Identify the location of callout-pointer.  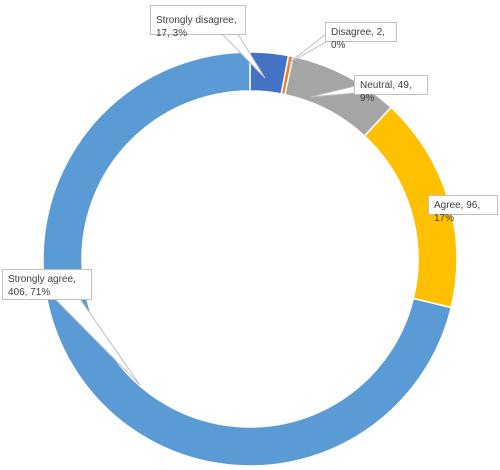
(307, 48).